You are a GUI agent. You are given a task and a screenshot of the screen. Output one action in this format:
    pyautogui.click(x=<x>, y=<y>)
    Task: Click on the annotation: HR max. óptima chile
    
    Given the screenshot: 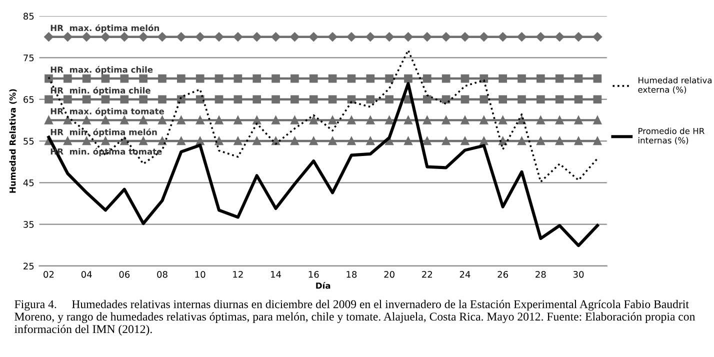 What is the action you would take?
    pyautogui.click(x=101, y=70)
    